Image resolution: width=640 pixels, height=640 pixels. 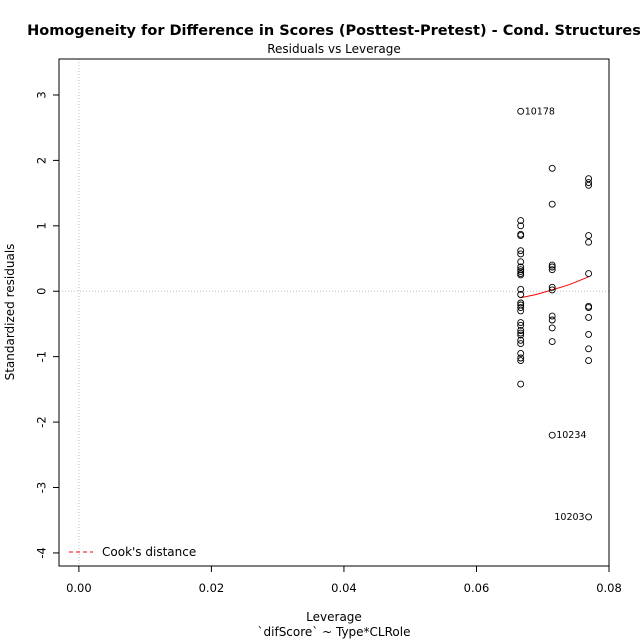 What do you see at coordinates (334, 617) in the screenshot?
I see `x-axis-label: Leverage` at bounding box center [334, 617].